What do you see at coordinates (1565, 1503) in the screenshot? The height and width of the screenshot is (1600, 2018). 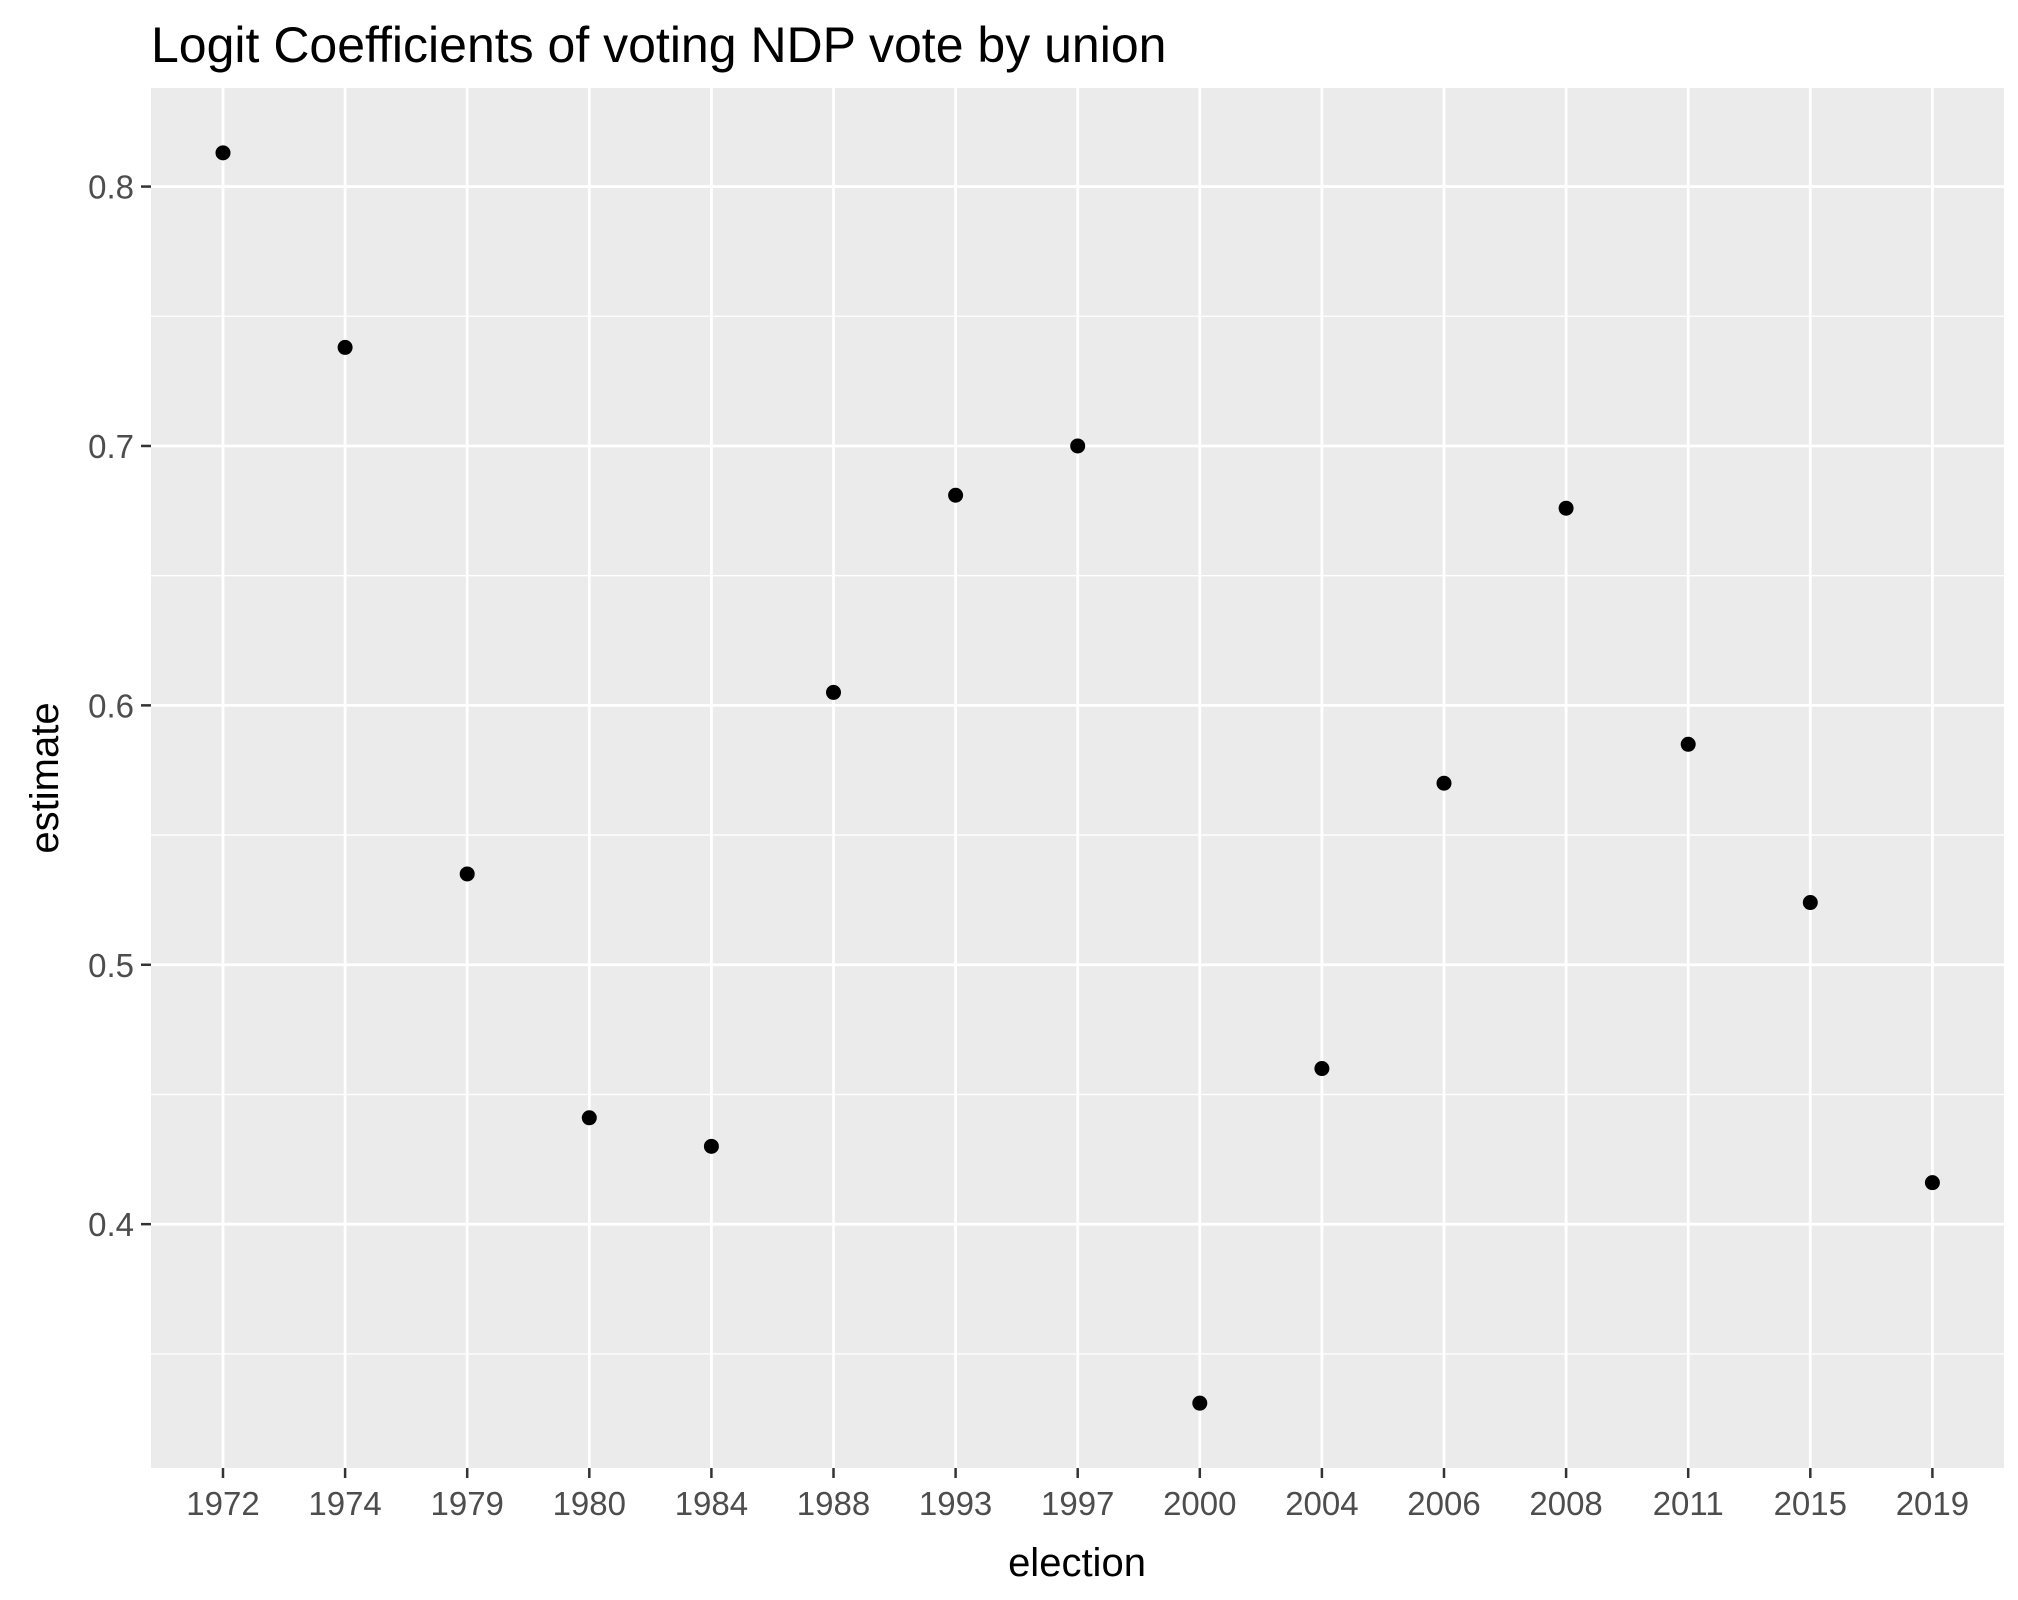 I see `x-tick-label: 2008` at bounding box center [1565, 1503].